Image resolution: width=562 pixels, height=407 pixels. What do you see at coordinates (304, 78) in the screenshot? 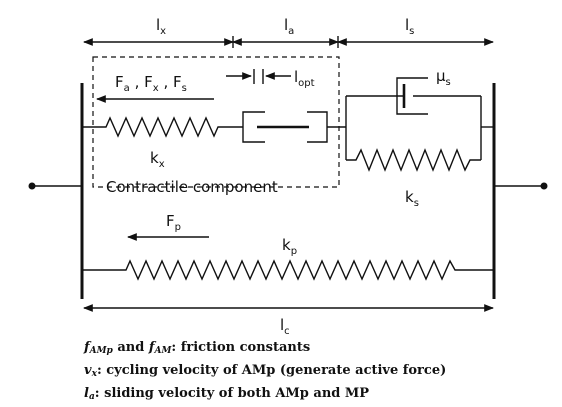
I see `lopt-label: lopt` at bounding box center [304, 78].